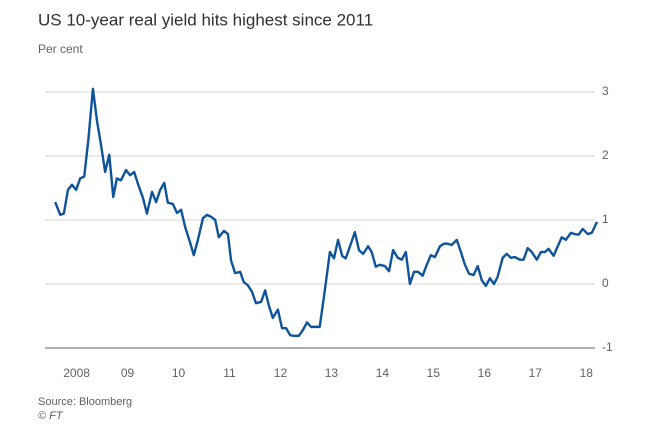 This screenshot has height=448, width=660. I want to click on x-tick-label: 11, so click(229, 373).